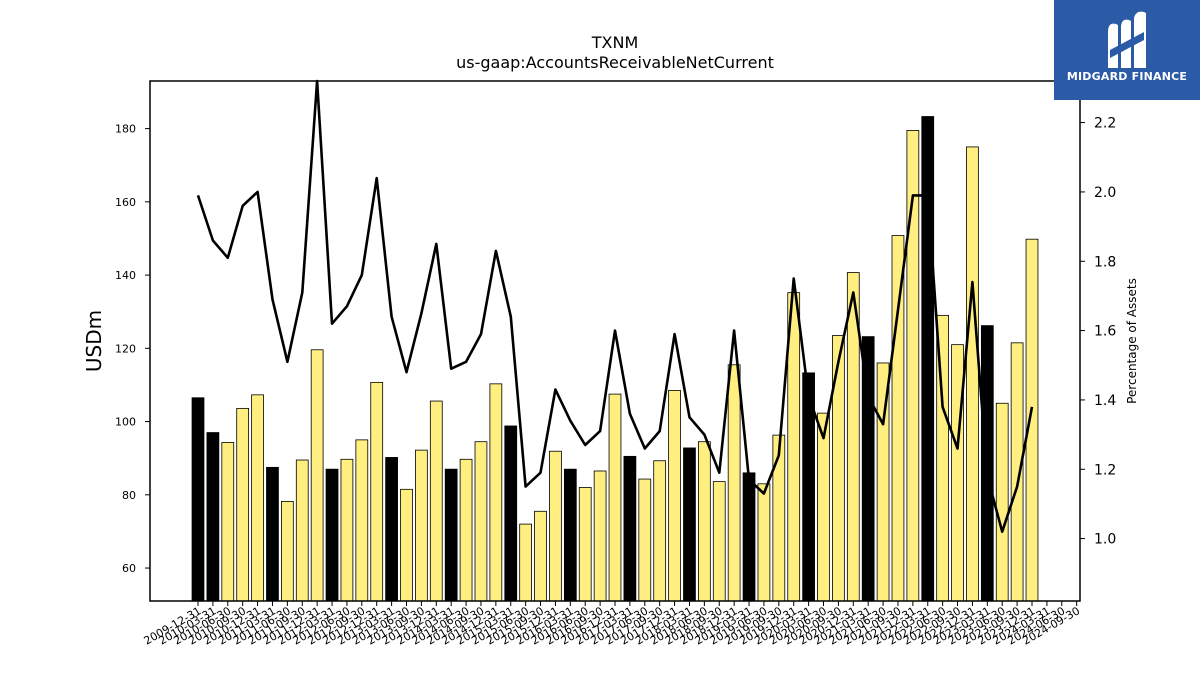 Image resolution: width=1200 pixels, height=675 pixels. I want to click on y2-tick-label: 1.4, so click(1105, 401).